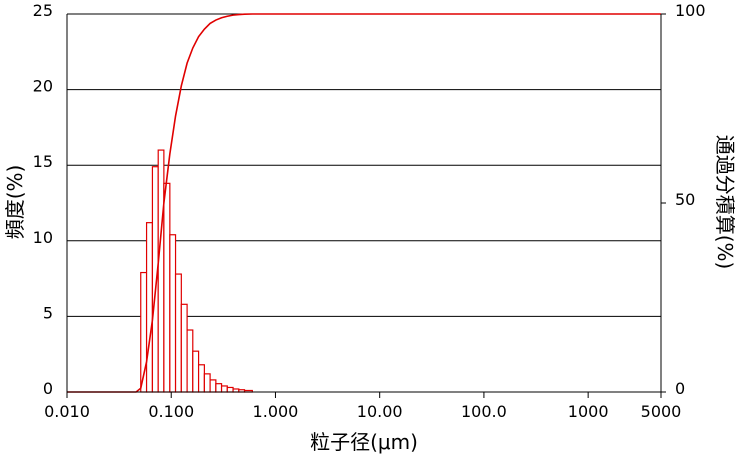  I want to click on y-left-tick-label: 20, so click(43, 86).